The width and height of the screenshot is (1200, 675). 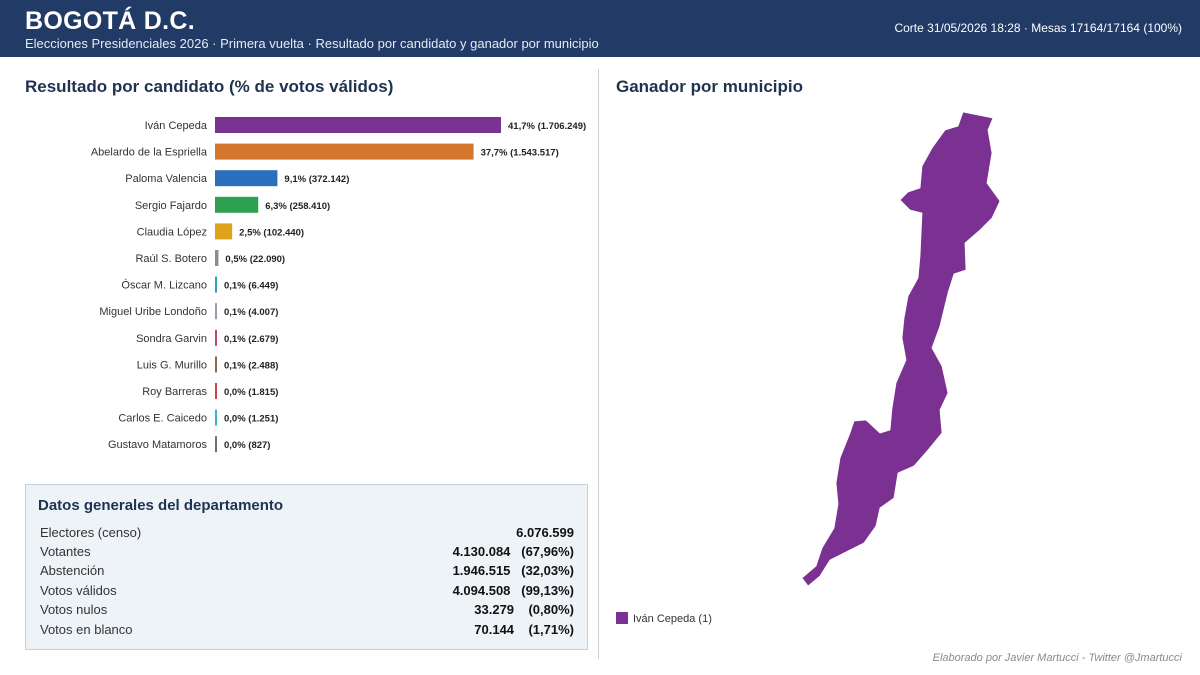 I want to click on candidate-label: Carlos E. Caicedo, so click(x=162, y=419).